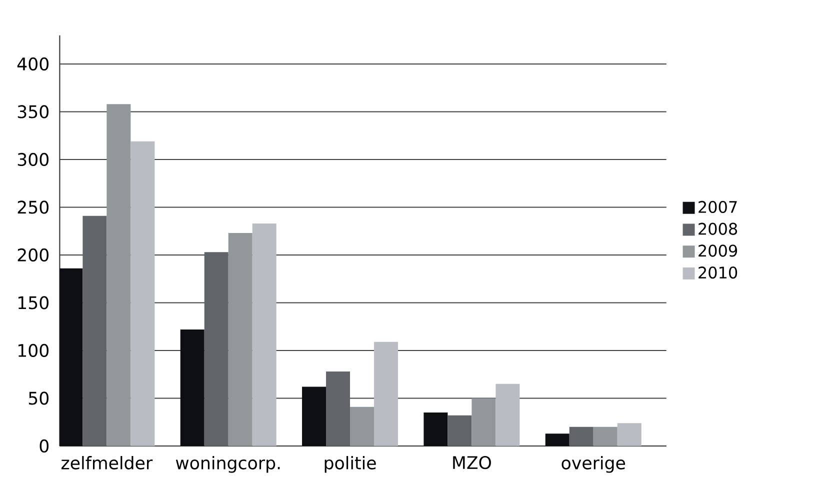 The image size is (824, 488). I want to click on legend-label: 2010, so click(718, 272).